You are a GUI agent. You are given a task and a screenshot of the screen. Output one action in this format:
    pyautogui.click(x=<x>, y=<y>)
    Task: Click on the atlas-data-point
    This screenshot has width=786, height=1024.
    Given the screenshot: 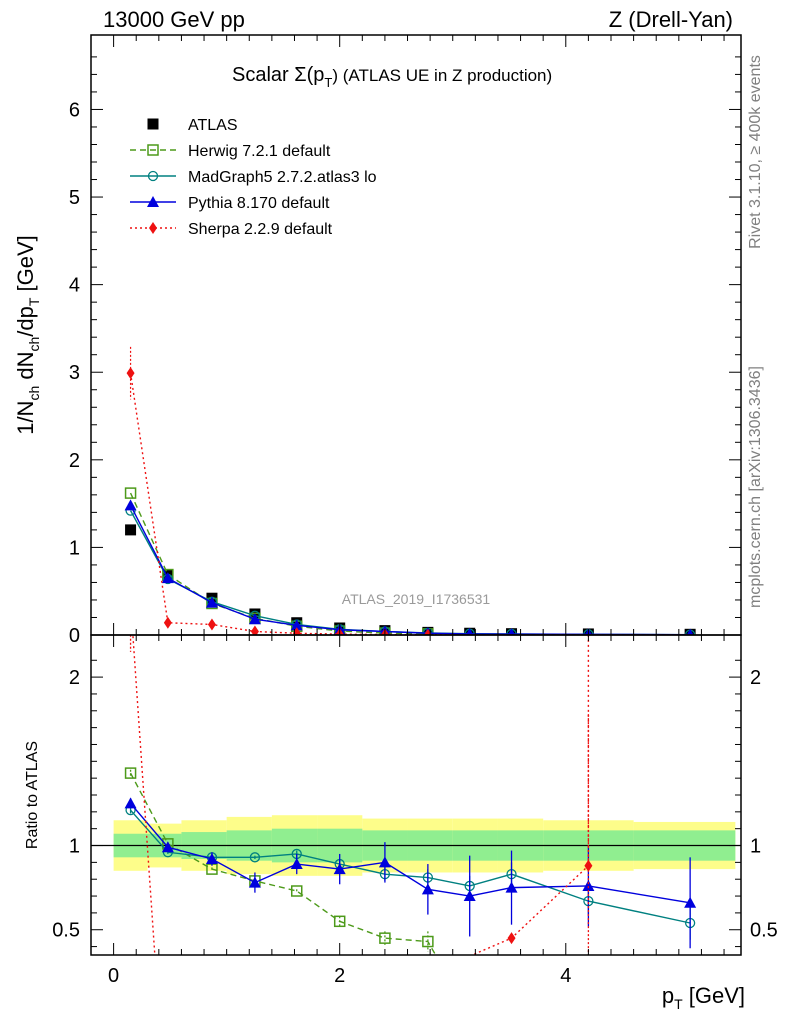 What is the action you would take?
    pyautogui.click(x=131, y=530)
    